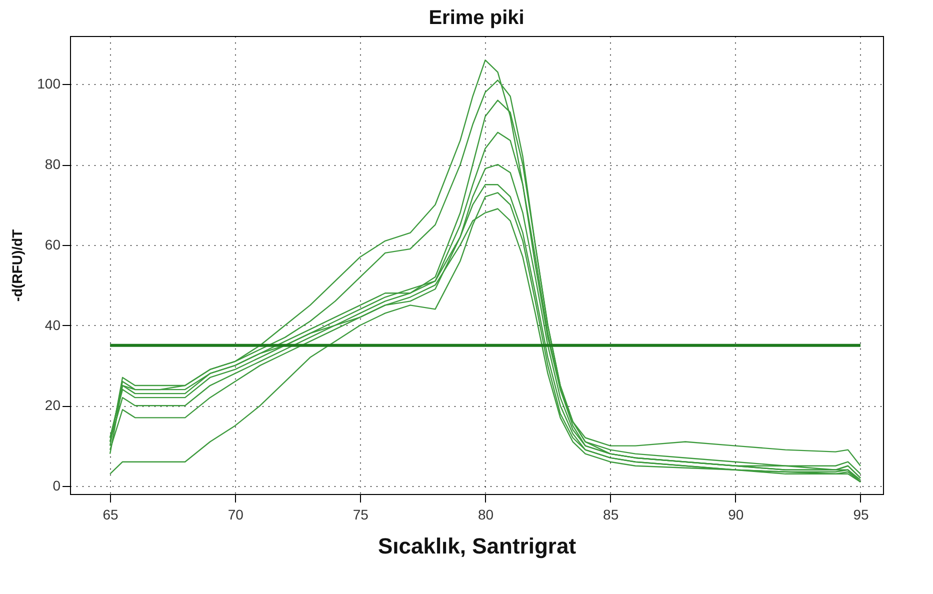 This screenshot has height=594, width=933. What do you see at coordinates (360, 514) in the screenshot?
I see `x-tick-label: 75` at bounding box center [360, 514].